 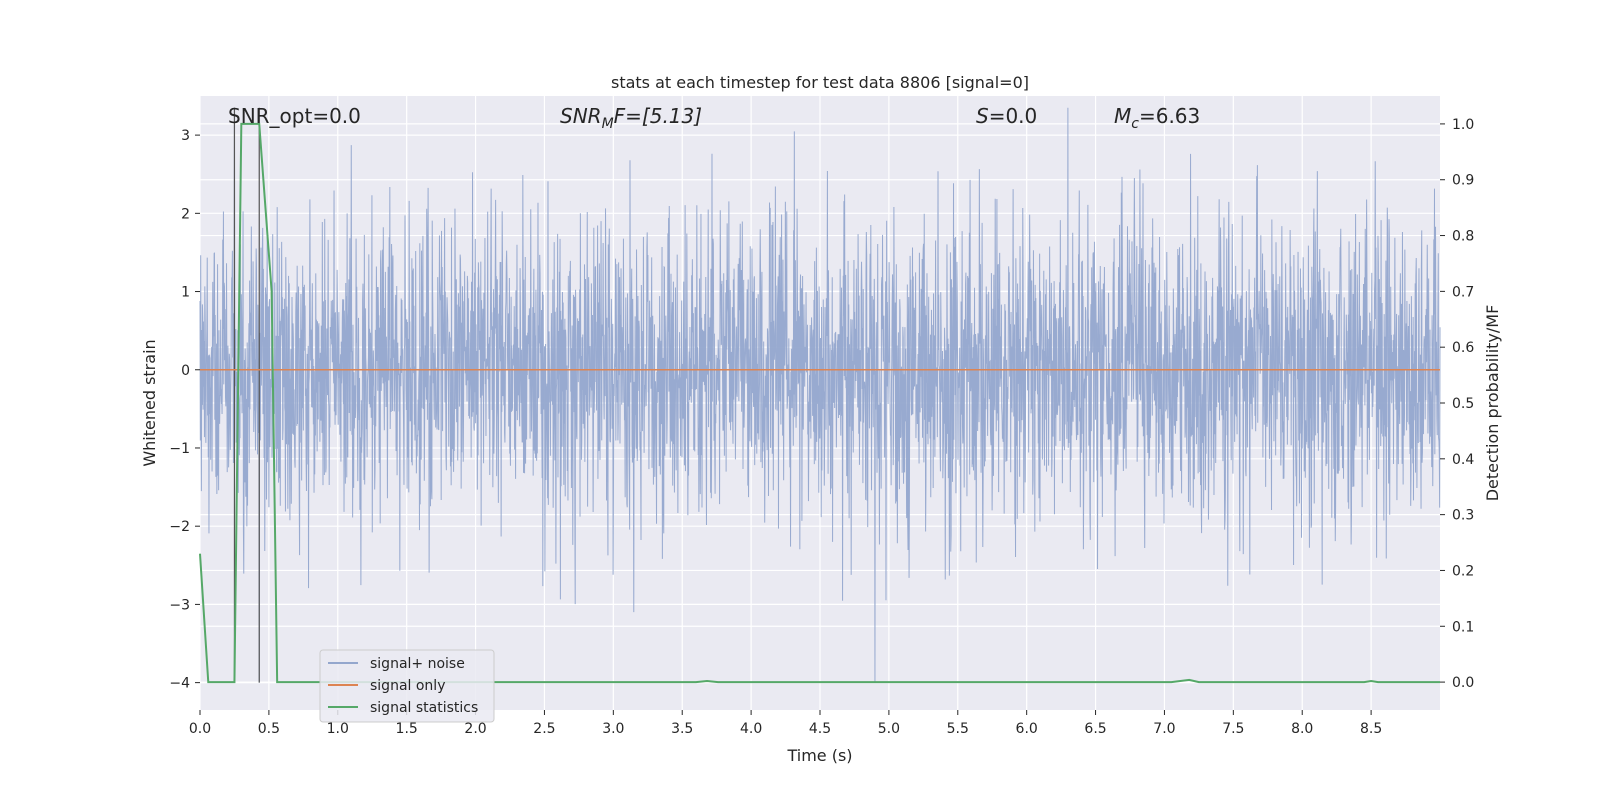 I want to click on y-tick-label-7: −4, so click(x=179, y=684).